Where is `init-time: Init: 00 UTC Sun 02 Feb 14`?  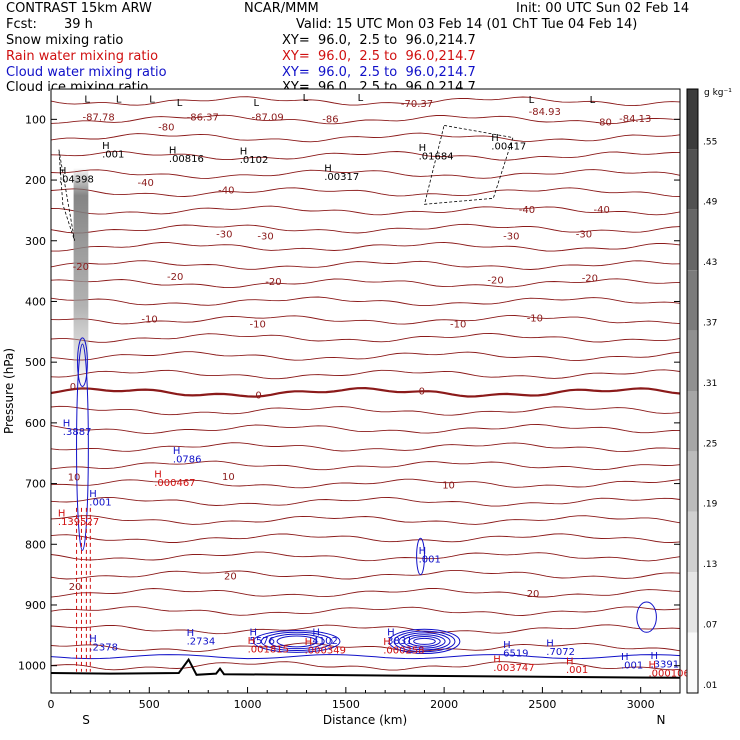
init-time: Init: 00 UTC Sun 02 Feb 14 is located at coordinates (603, 8).